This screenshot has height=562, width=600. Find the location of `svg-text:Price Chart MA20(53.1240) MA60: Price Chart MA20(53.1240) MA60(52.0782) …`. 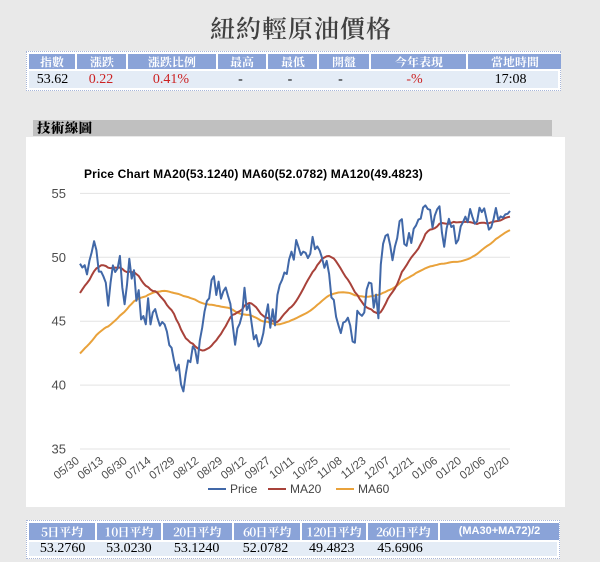

svg-text:Price Chart MA20(53.1240) MA60: Price Chart MA20(53.1240) MA60(52.0782) … is located at coordinates (253, 174).